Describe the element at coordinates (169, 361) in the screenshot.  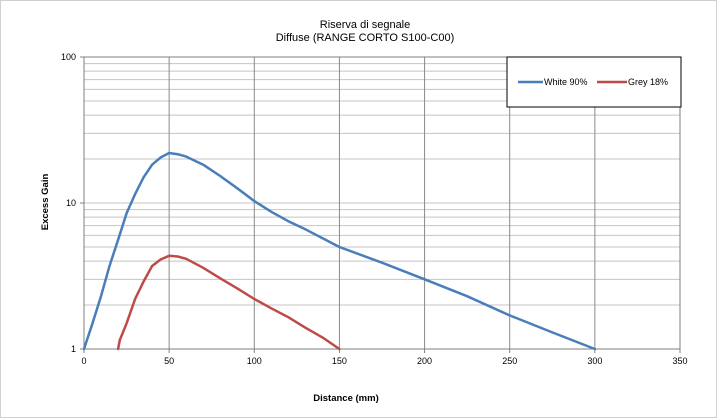
I see `x-tick-label: 50` at that location.